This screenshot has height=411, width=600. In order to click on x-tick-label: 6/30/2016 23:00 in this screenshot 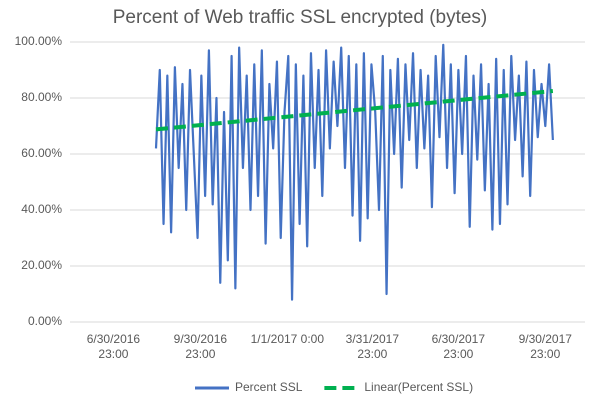, I will do `click(113, 346)`.